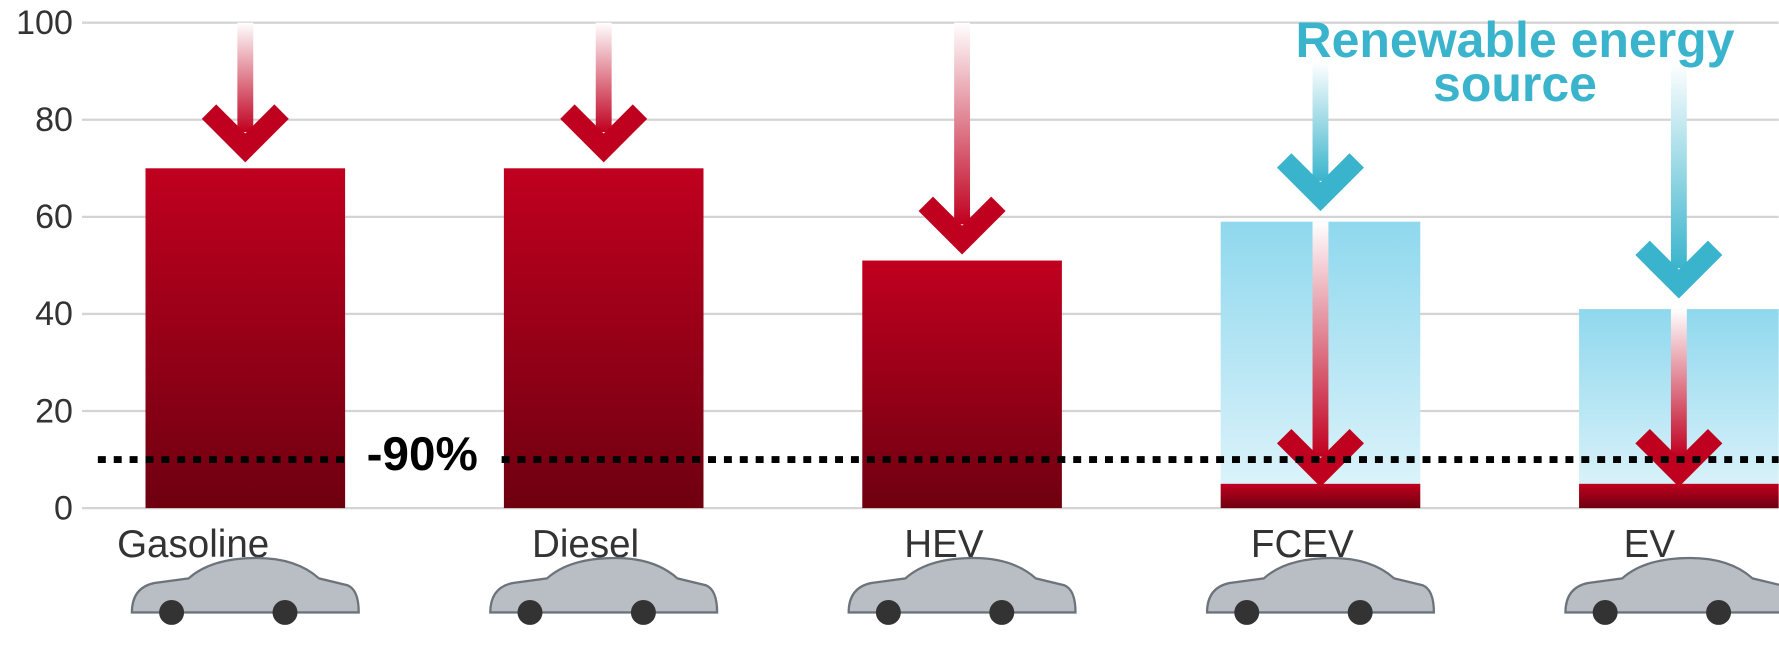 The width and height of the screenshot is (1779, 651). What do you see at coordinates (54, 120) in the screenshot?
I see `y-tick-label: 80` at bounding box center [54, 120].